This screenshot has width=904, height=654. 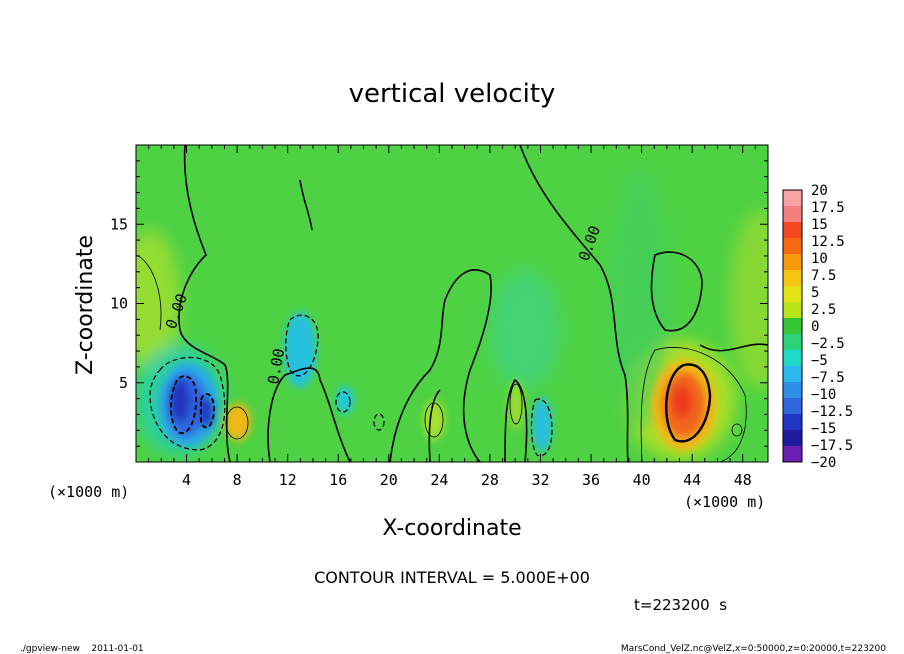 What do you see at coordinates (85, 305) in the screenshot?
I see `y-axis-label: Z-coordinate` at bounding box center [85, 305].